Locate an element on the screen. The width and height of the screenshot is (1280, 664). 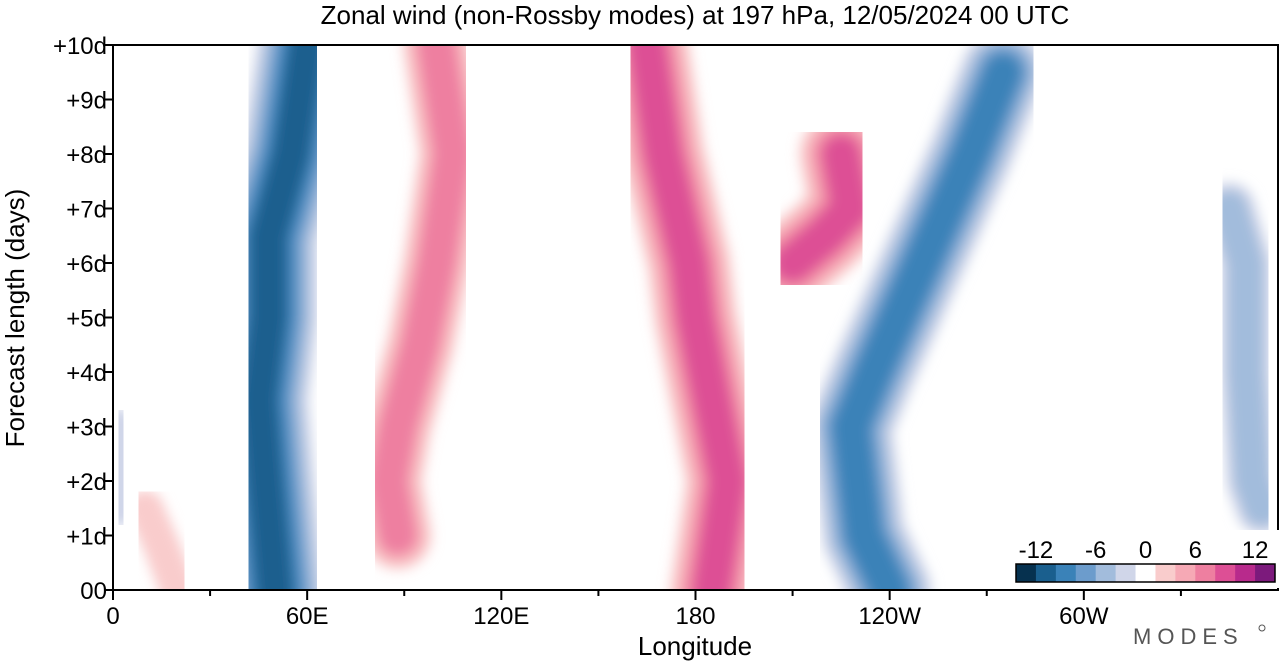
y-tick-label: +7d is located at coordinates (86, 210).